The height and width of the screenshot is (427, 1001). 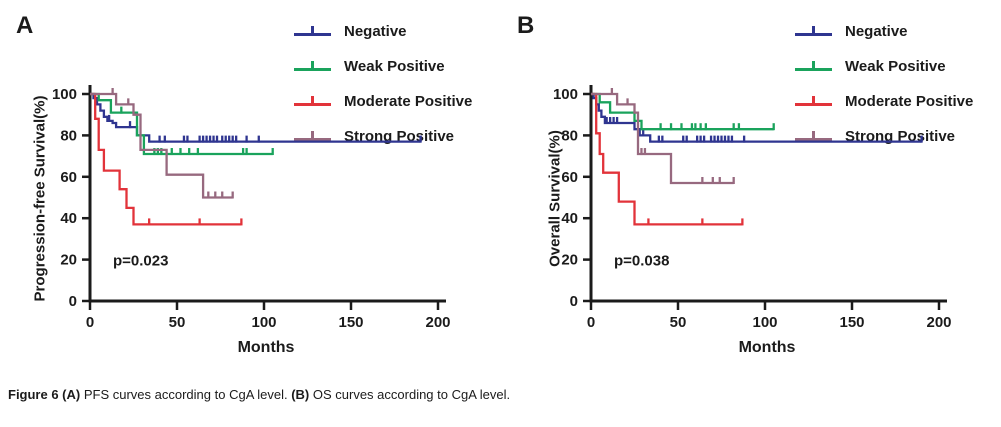 I want to click on caption-segment: PFS curves according to CgA level., so click(x=186, y=394).